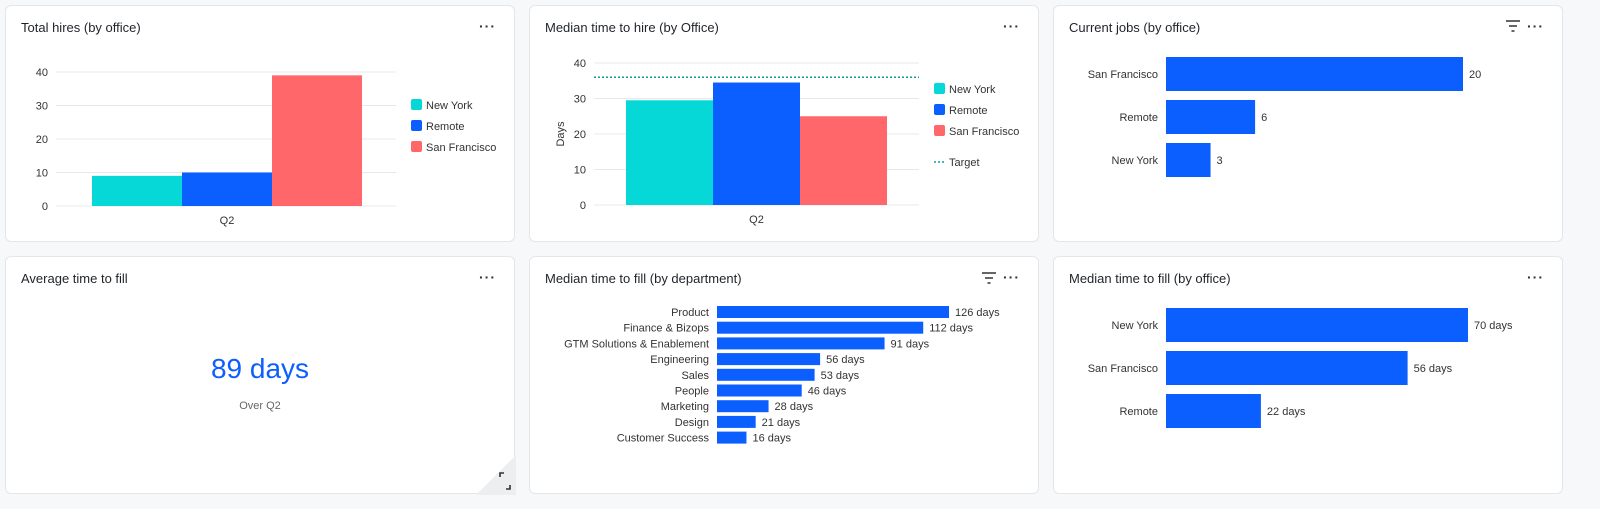 The width and height of the screenshot is (1600, 509). Describe the element at coordinates (840, 376) in the screenshot. I see `data-label: 53 days` at that location.